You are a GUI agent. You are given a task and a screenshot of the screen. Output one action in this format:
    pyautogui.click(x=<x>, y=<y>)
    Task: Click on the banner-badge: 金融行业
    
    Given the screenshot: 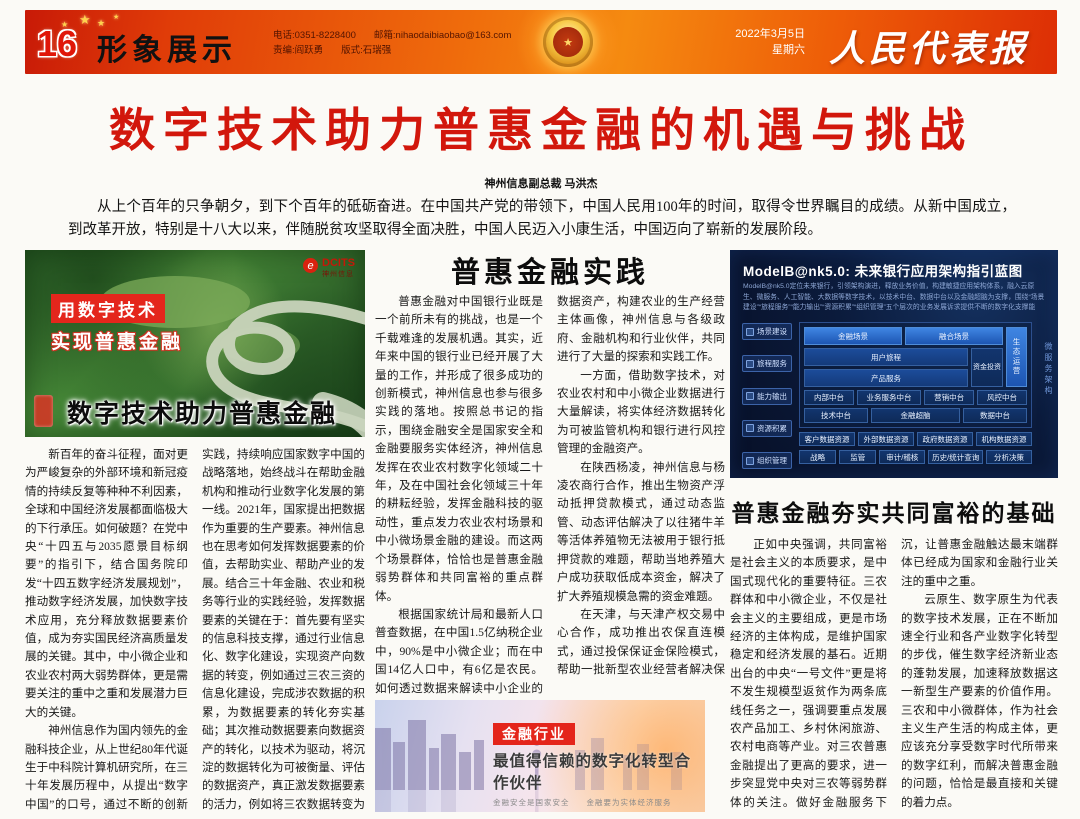 What is the action you would take?
    pyautogui.click(x=534, y=734)
    